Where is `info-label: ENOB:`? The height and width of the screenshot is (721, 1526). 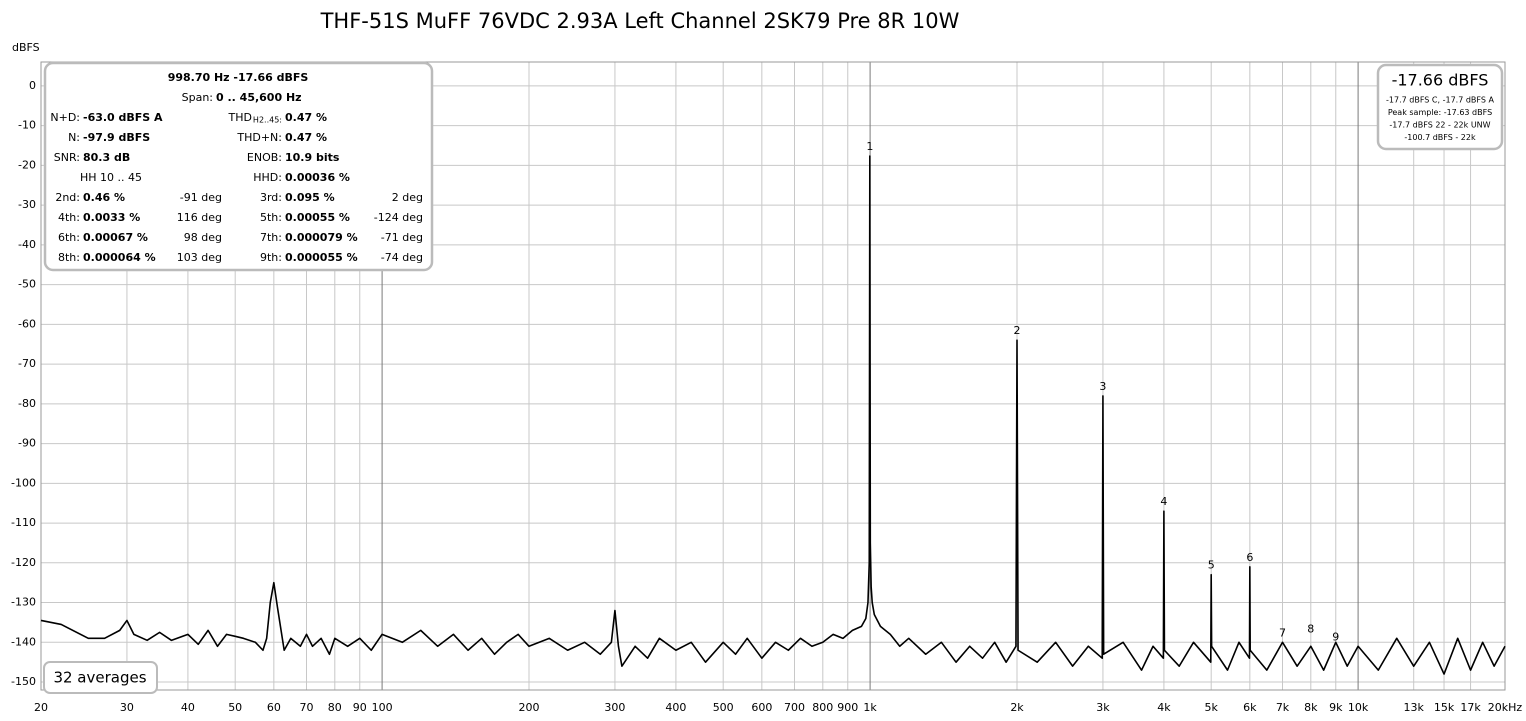
info-label: ENOB: is located at coordinates (264, 157).